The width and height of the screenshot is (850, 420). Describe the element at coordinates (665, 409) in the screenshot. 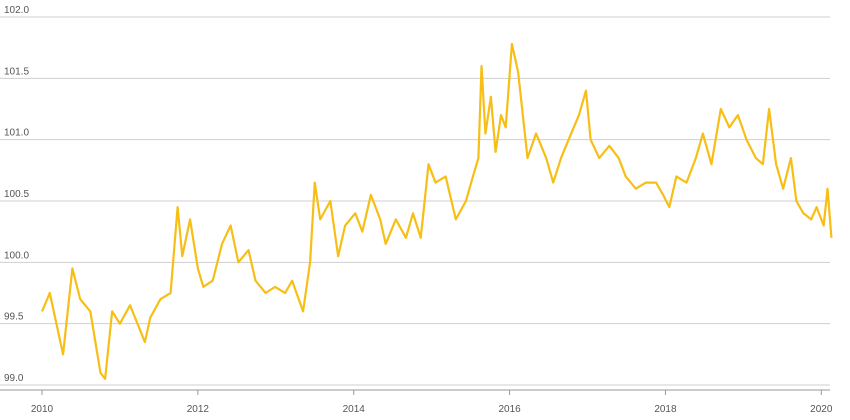

I see `x-tick-label: 2018` at that location.